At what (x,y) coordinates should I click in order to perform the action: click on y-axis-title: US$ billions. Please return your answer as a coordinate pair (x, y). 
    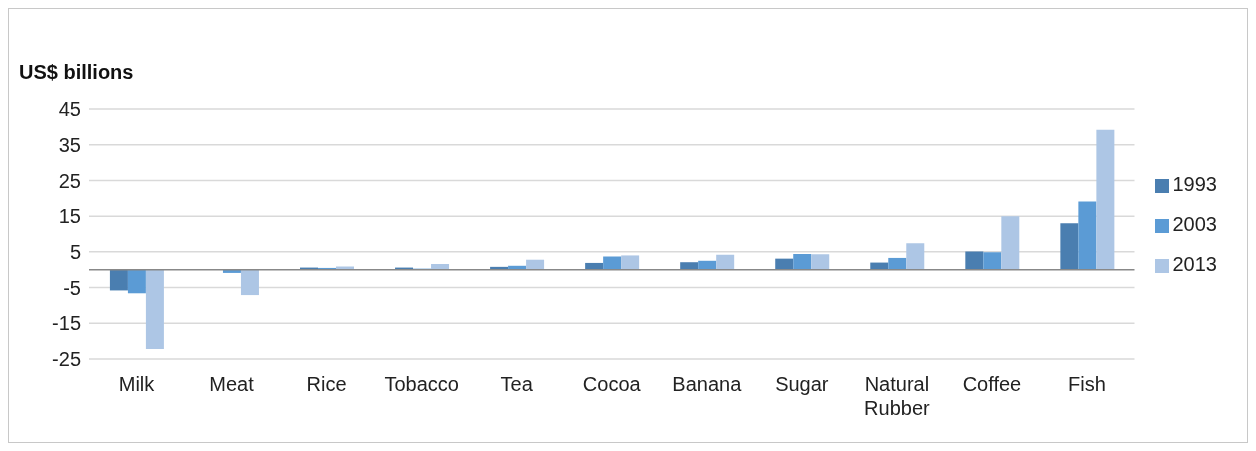
    Looking at the image, I should click on (76, 72).